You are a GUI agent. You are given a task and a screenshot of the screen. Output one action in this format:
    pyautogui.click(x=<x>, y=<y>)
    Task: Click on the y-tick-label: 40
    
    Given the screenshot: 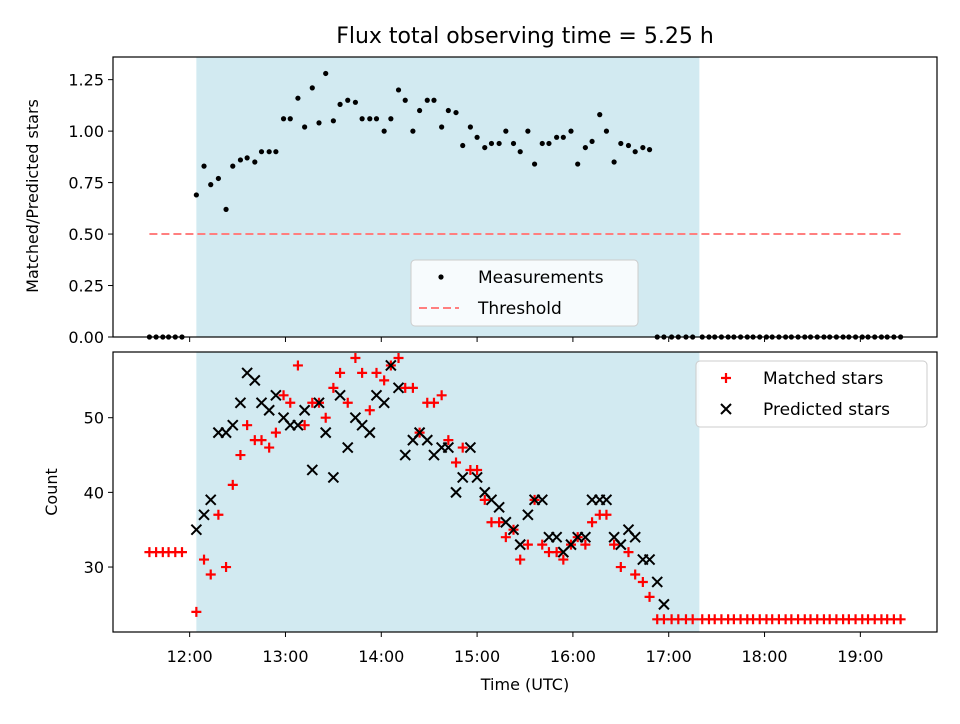 What is the action you would take?
    pyautogui.click(x=94, y=492)
    